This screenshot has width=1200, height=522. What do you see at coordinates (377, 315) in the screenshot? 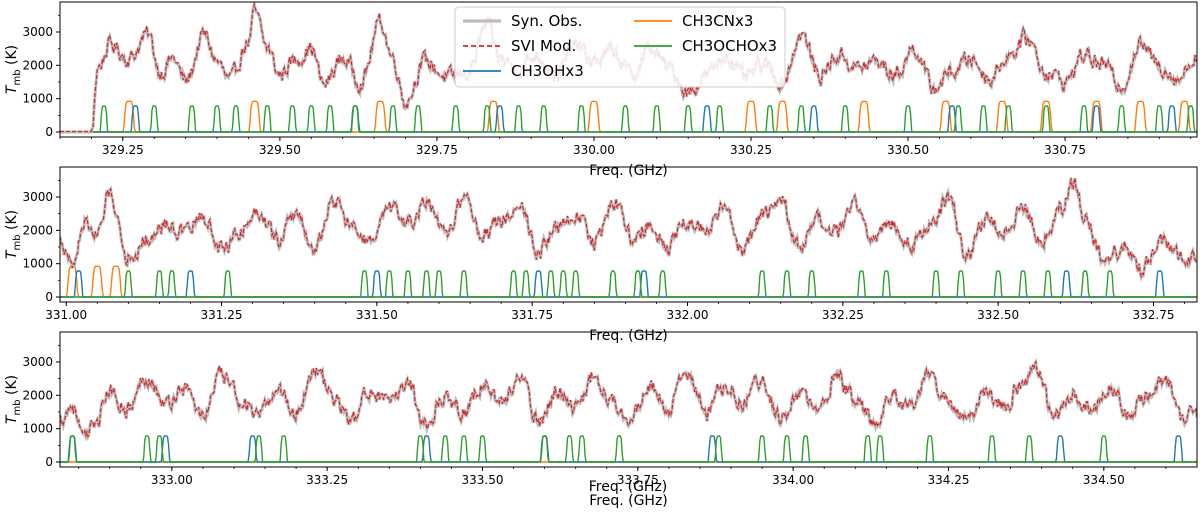
I see `x-tick-label: 331.50` at bounding box center [377, 315].